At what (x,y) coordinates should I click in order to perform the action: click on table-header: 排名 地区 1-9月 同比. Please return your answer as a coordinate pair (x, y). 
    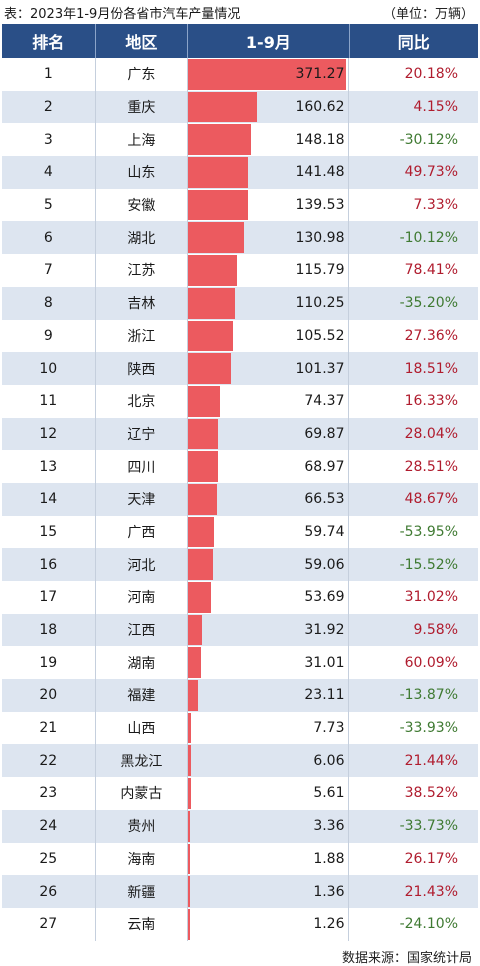
    Looking at the image, I should click on (240, 41).